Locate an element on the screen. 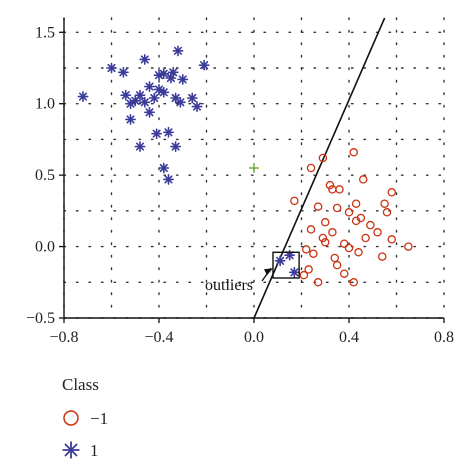 This screenshot has height=474, width=474. center-plus-marker is located at coordinates (254, 168).